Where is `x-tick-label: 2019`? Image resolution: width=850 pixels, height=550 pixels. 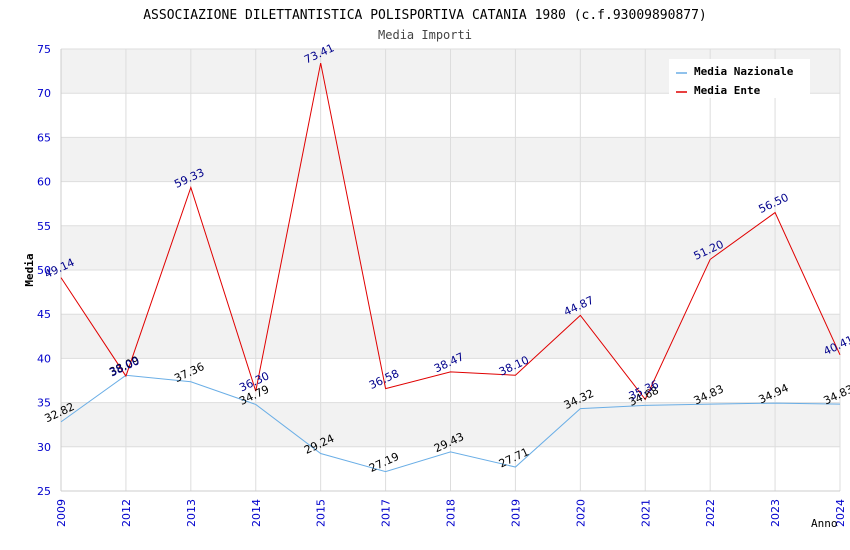 x-tick-label: 2019 is located at coordinates (515, 513).